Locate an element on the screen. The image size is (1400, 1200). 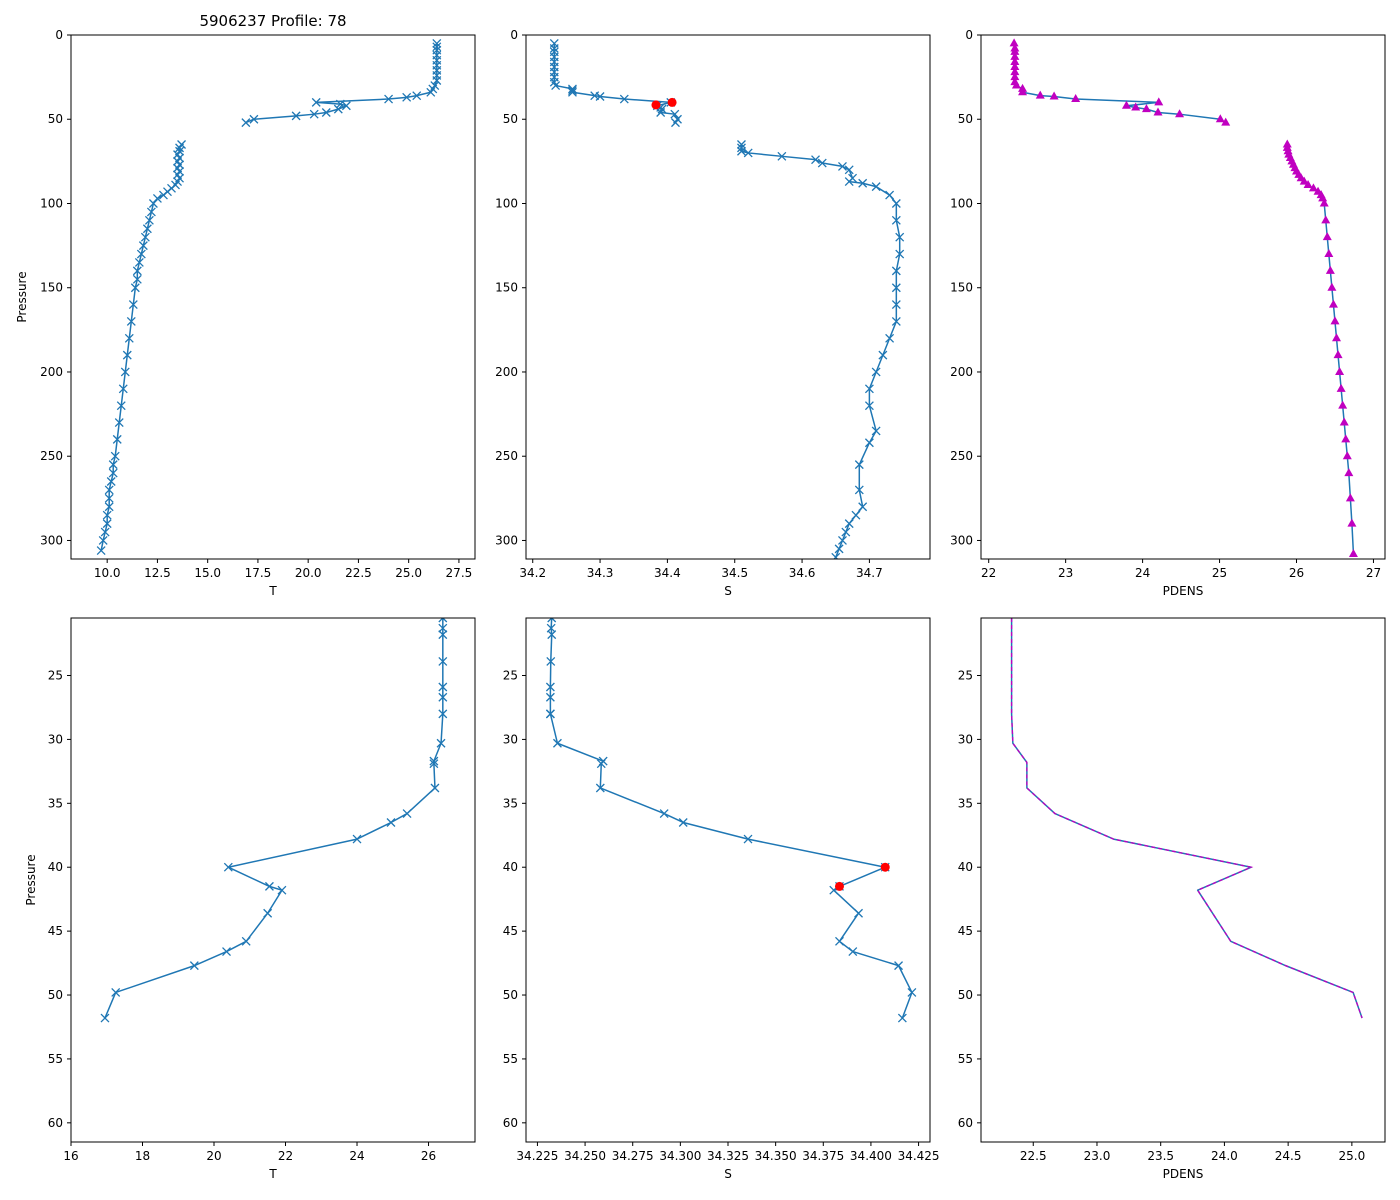
series-line is located at coordinates (820, 351).